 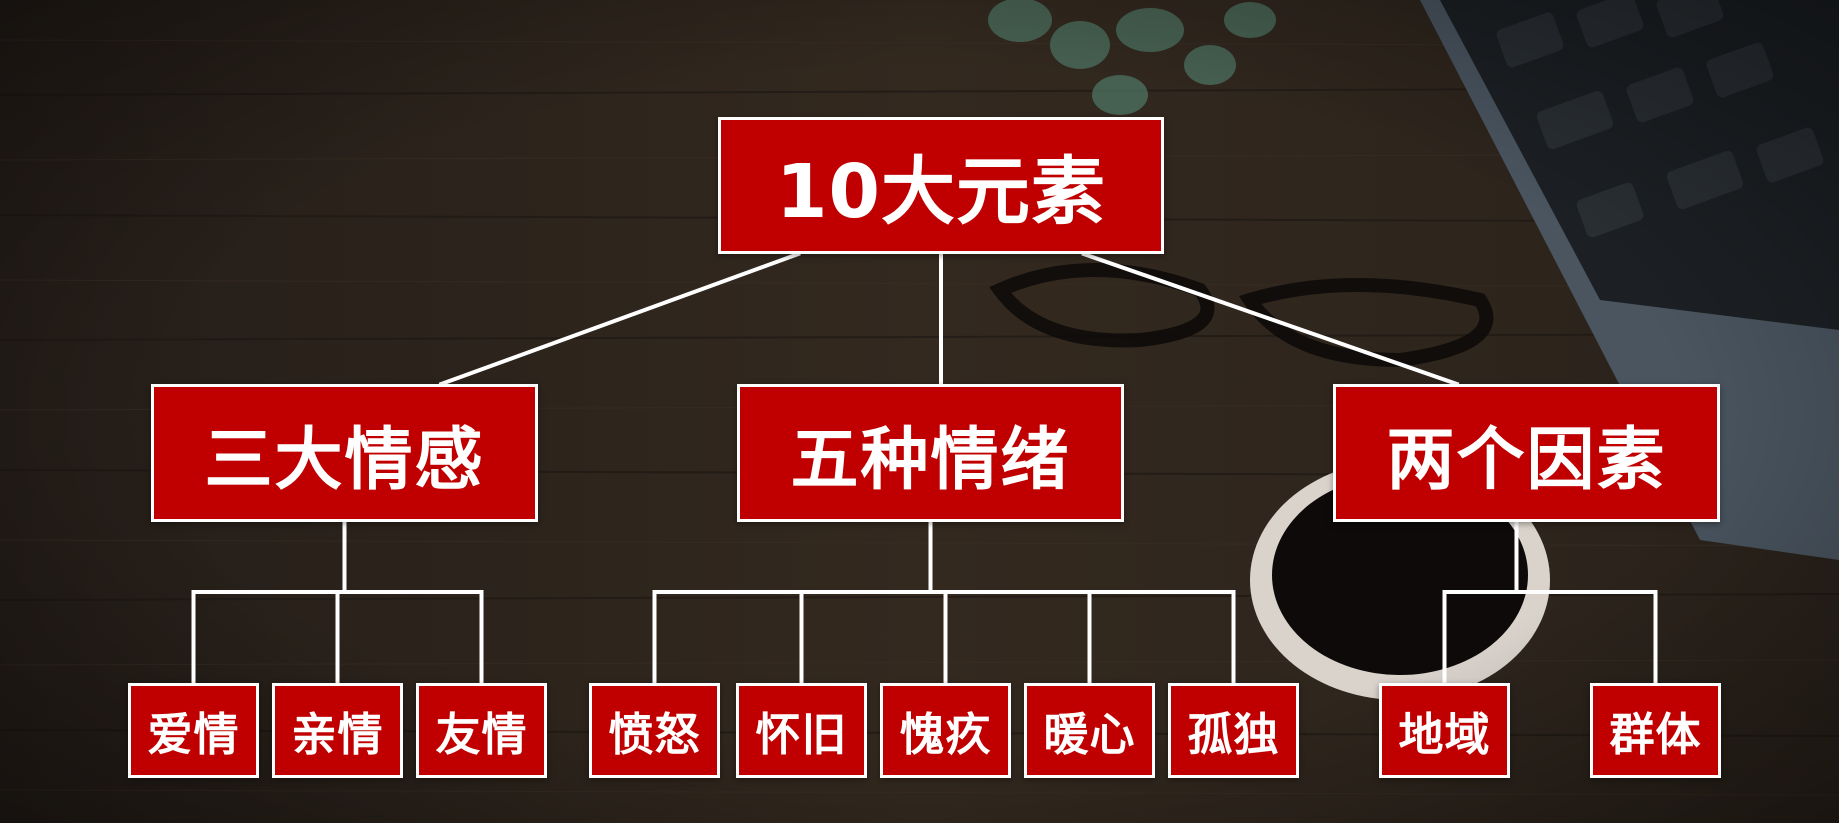 I want to click on leaf-node-warmth: 暖心, so click(x=1089, y=730).